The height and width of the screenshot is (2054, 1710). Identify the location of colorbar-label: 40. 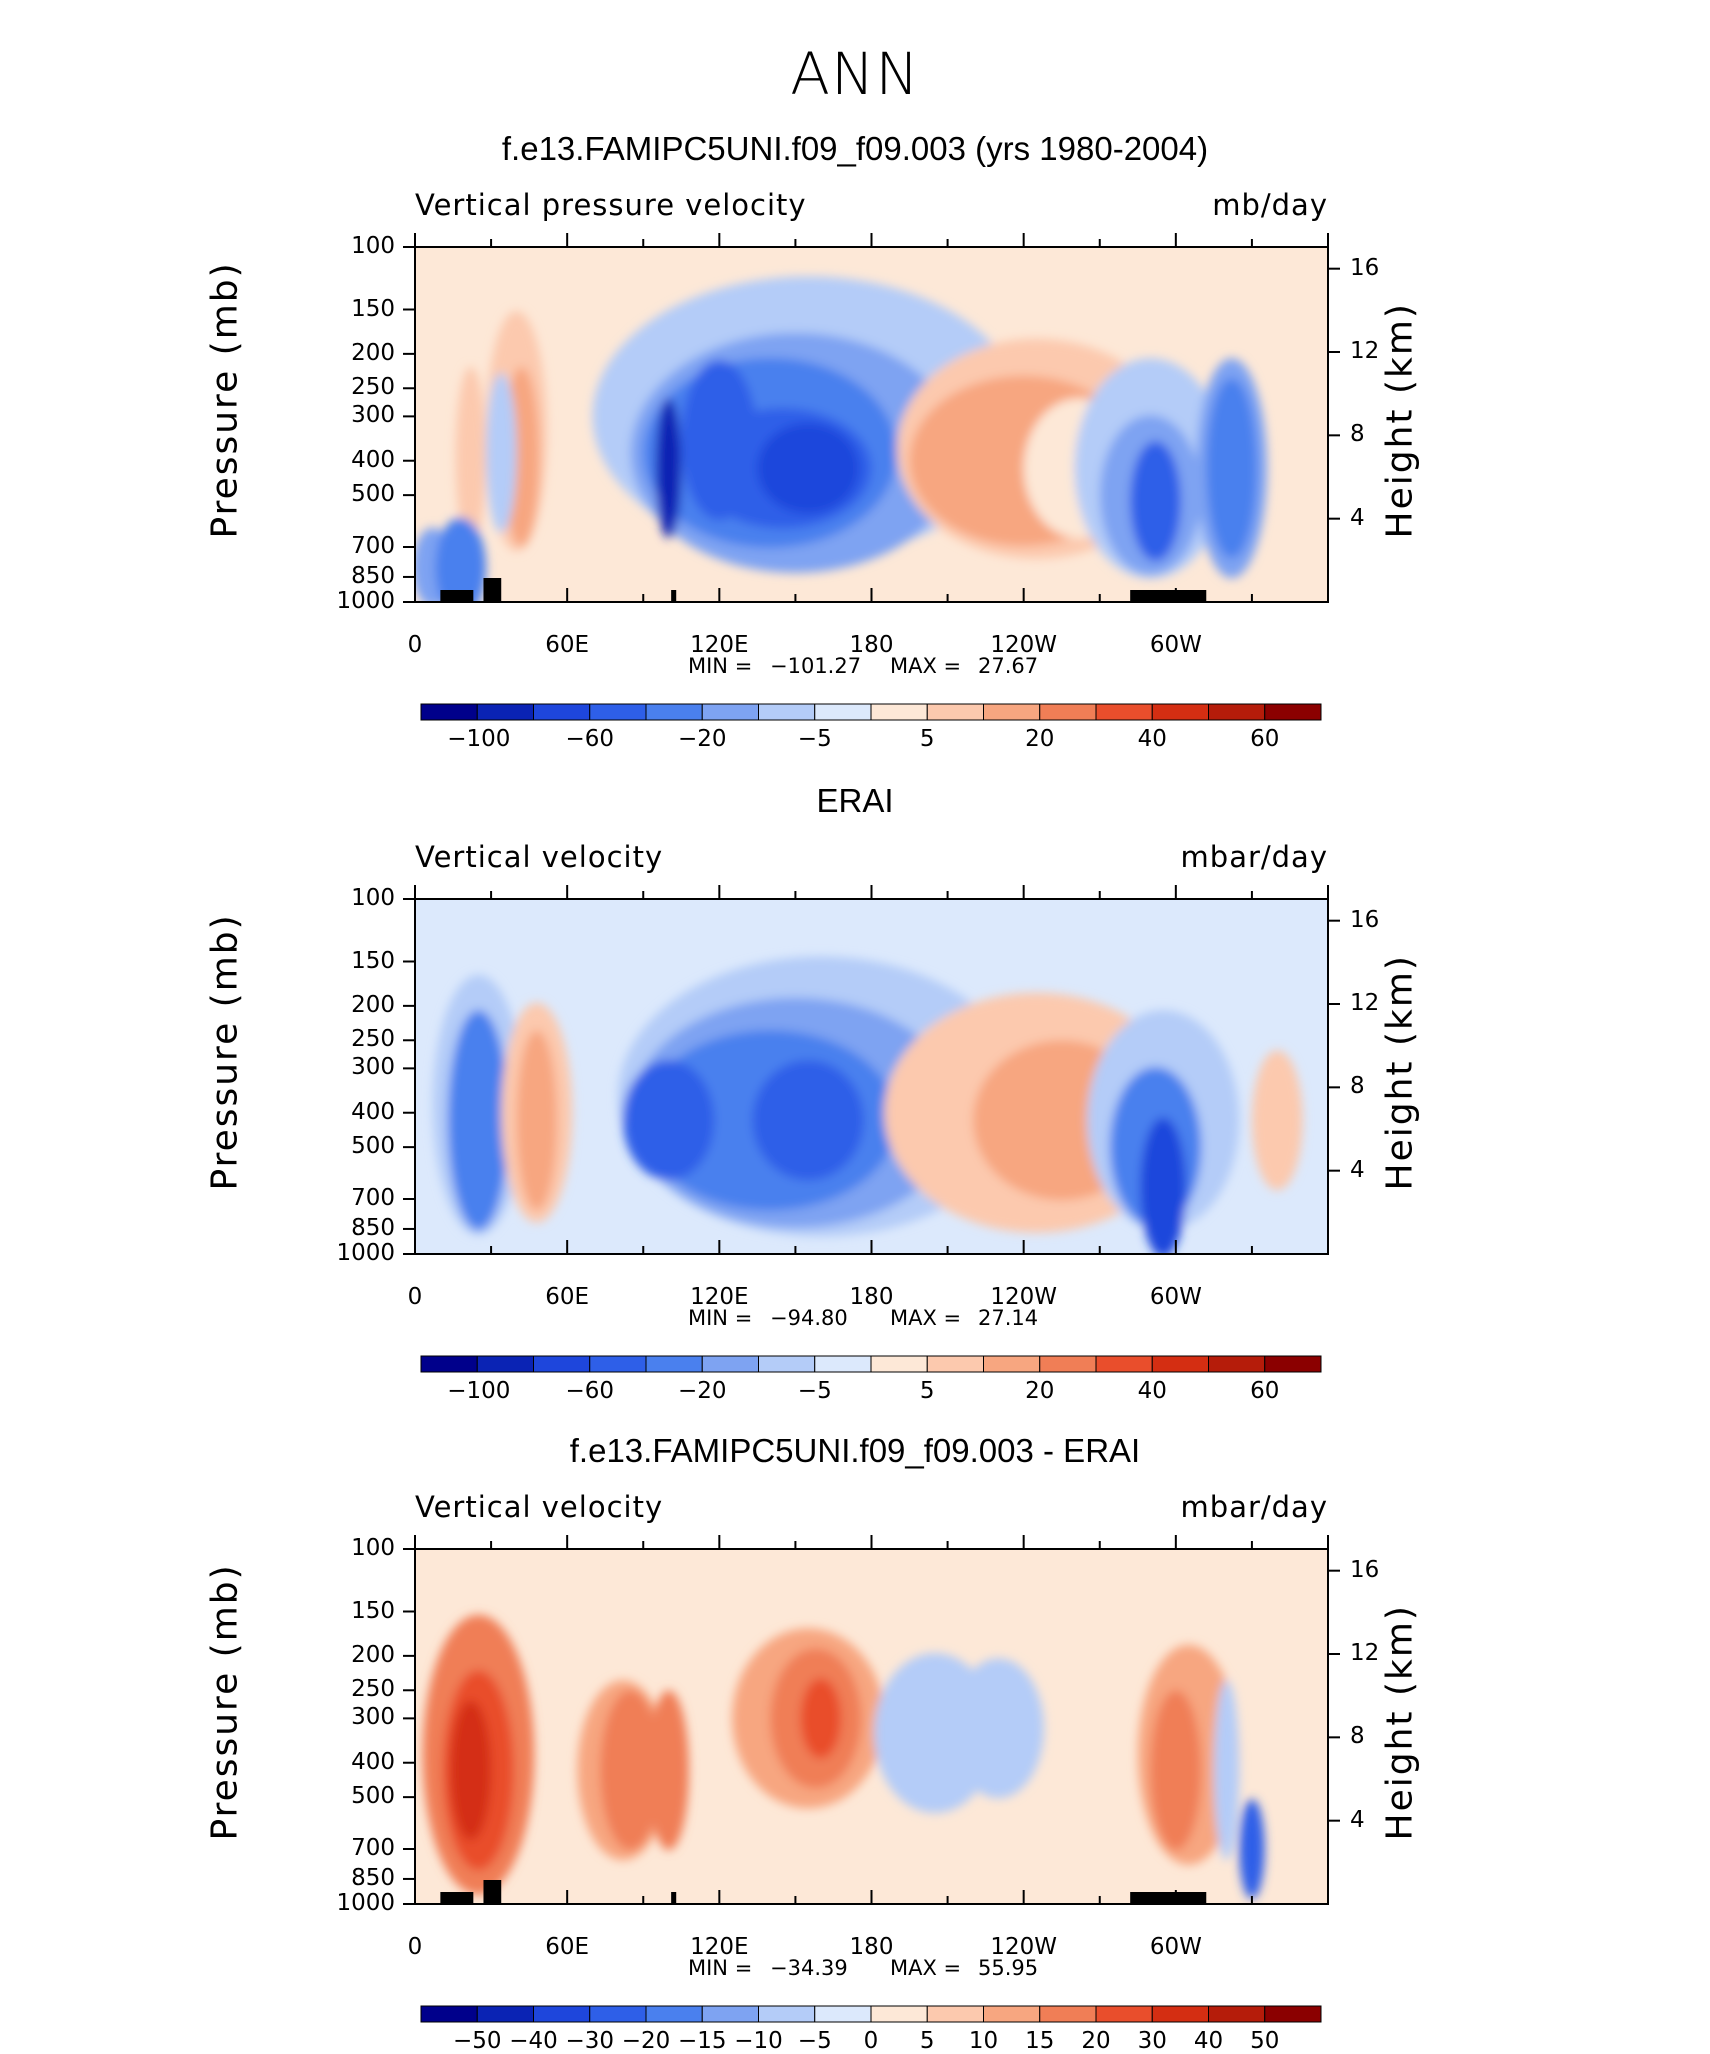
(1152, 739).